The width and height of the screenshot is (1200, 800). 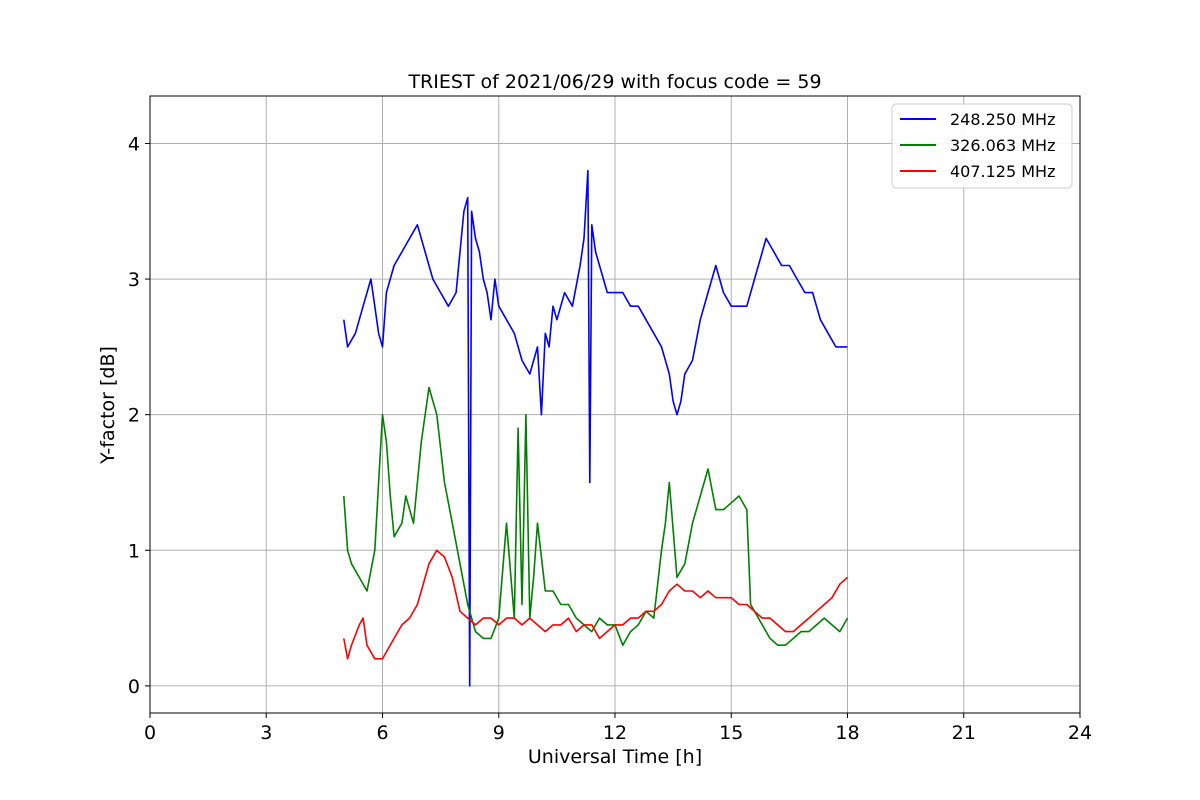 What do you see at coordinates (134, 687) in the screenshot?
I see `y-tick-label: 0` at bounding box center [134, 687].